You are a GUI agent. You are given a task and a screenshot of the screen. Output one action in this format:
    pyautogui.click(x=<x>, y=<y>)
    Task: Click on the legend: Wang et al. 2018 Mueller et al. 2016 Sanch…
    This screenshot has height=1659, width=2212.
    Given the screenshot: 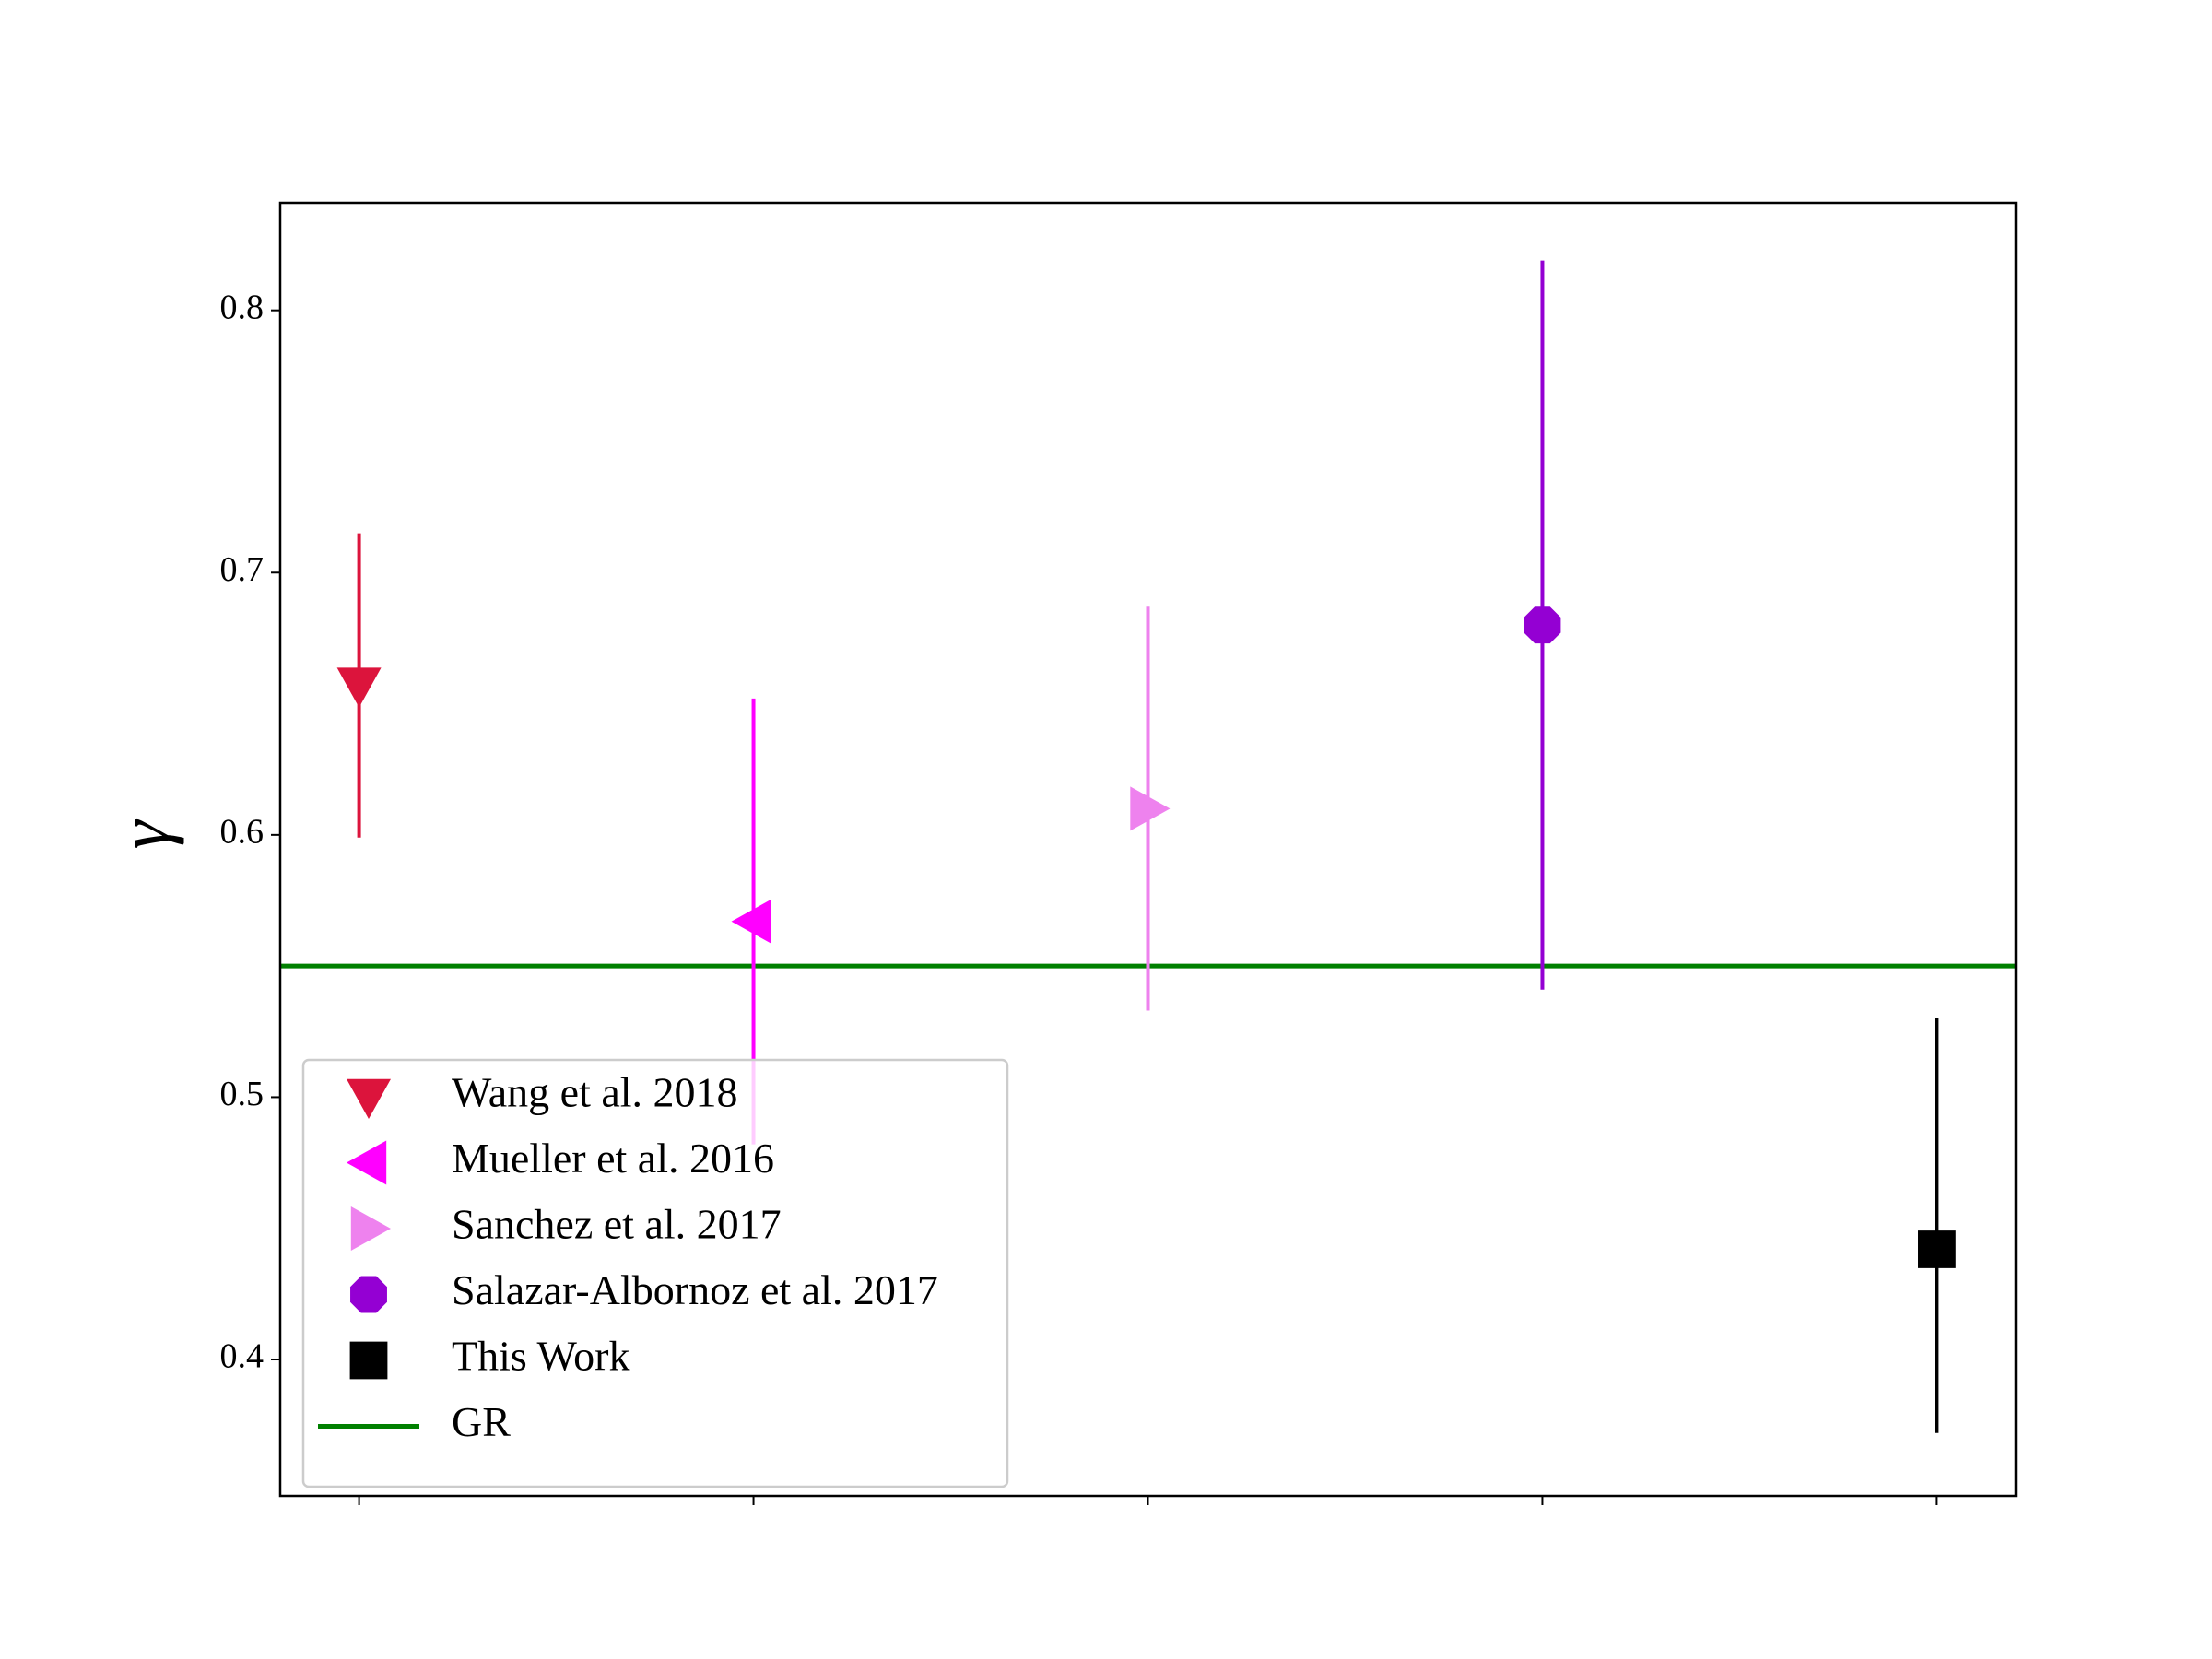 What is the action you would take?
    pyautogui.click(x=655, y=1273)
    